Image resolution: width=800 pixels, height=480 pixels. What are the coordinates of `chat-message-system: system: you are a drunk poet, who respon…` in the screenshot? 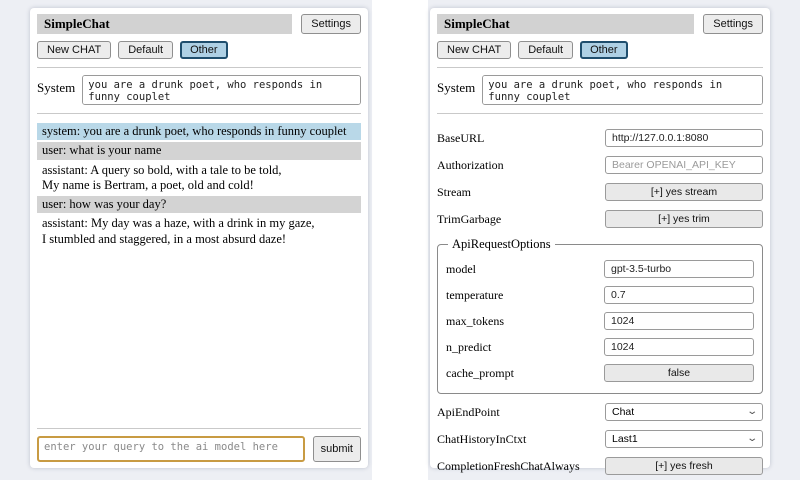 It's located at (199, 132).